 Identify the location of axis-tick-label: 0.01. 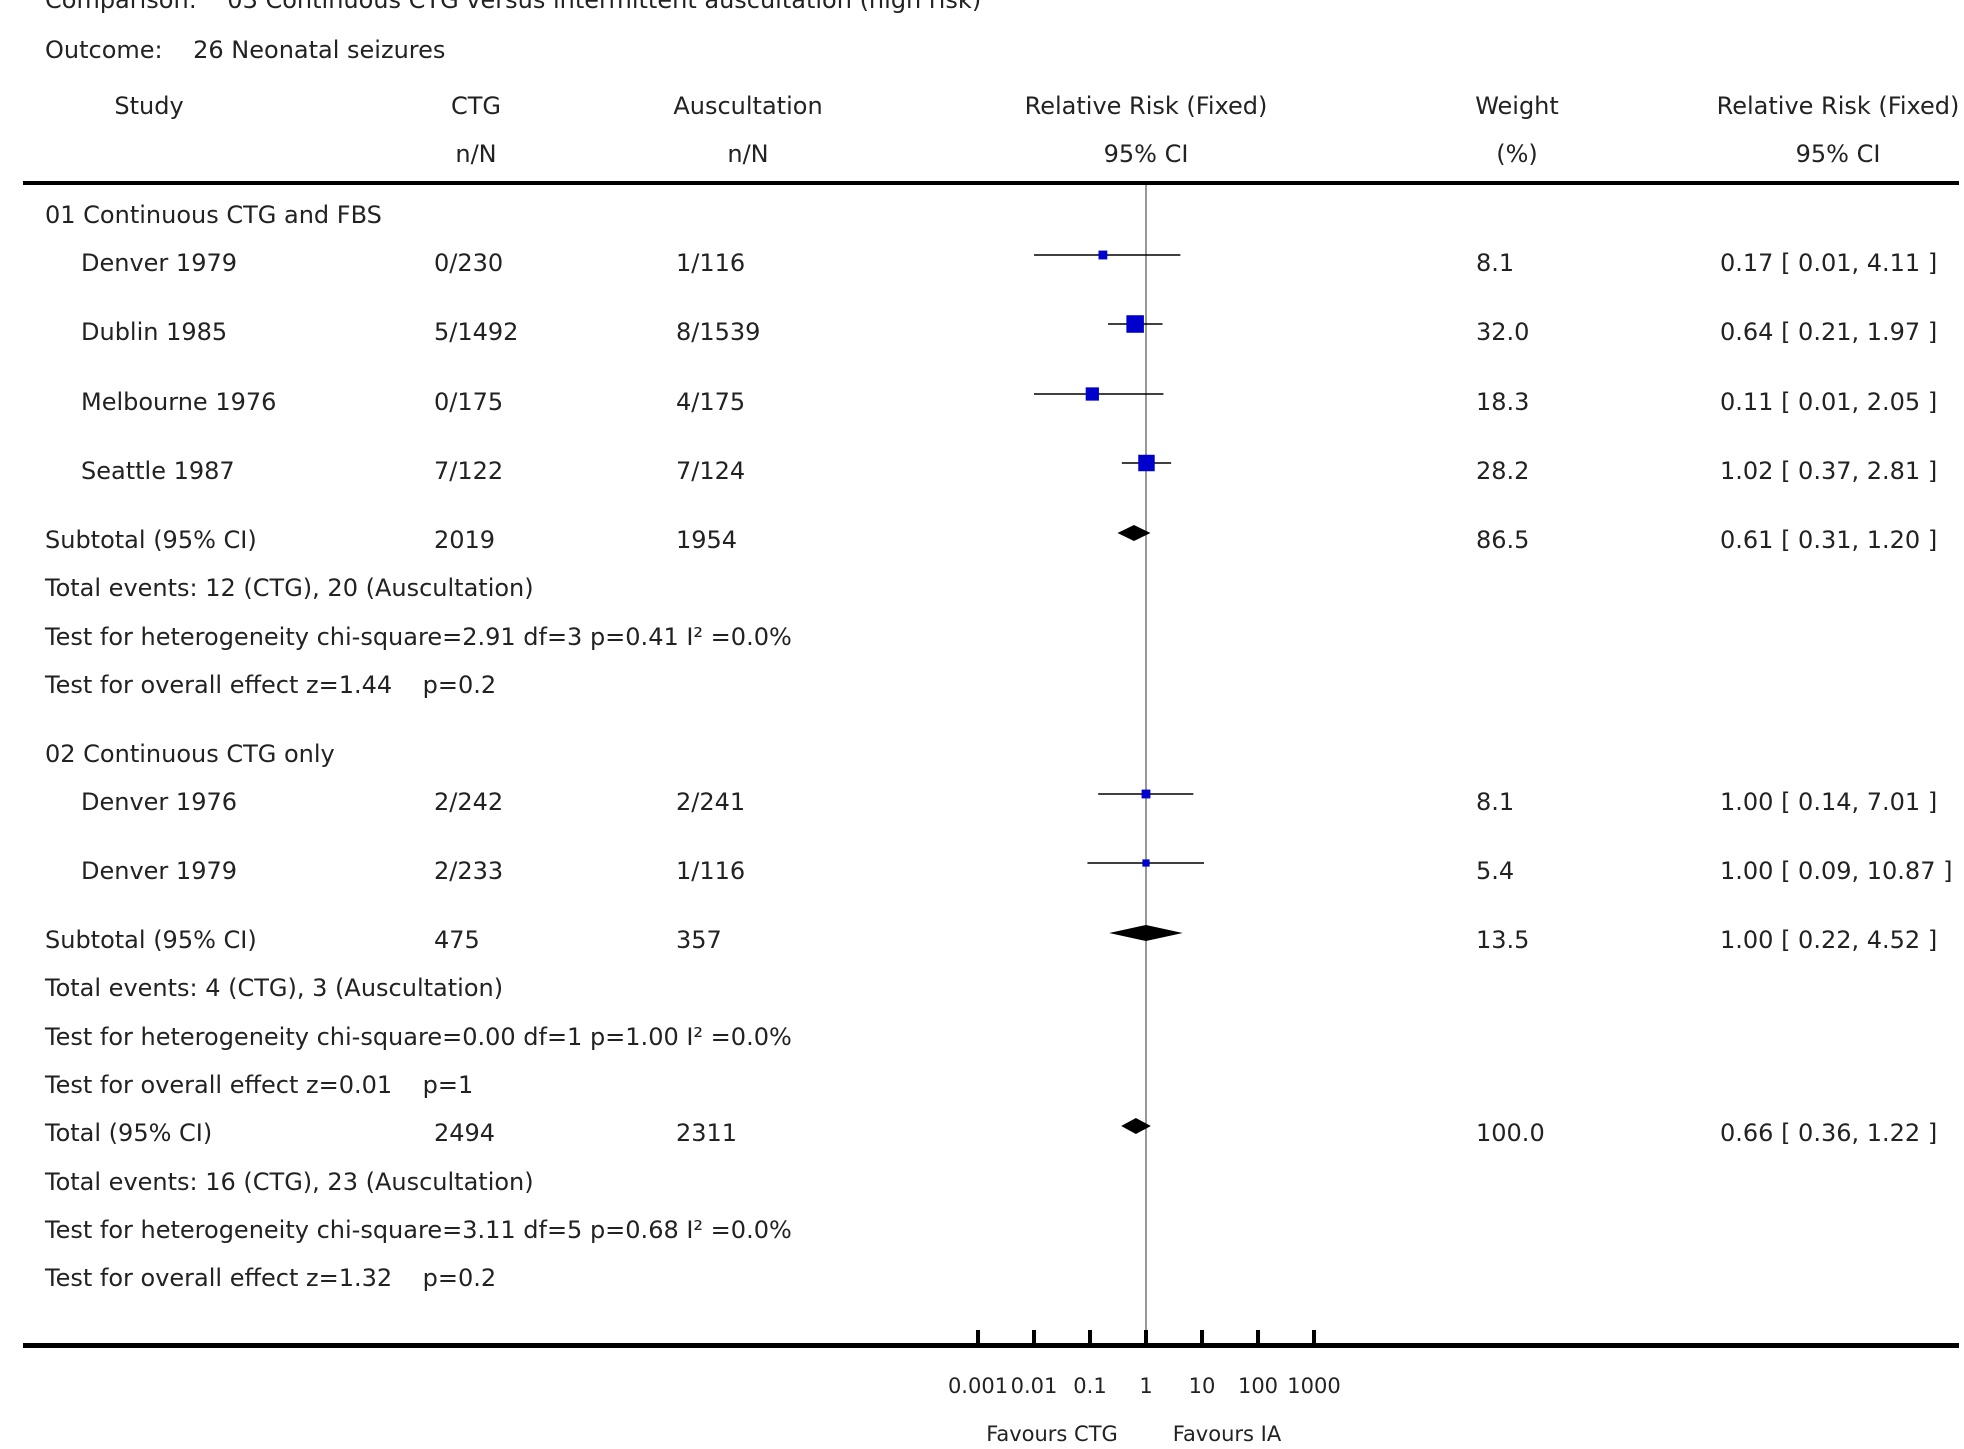
(1034, 1386).